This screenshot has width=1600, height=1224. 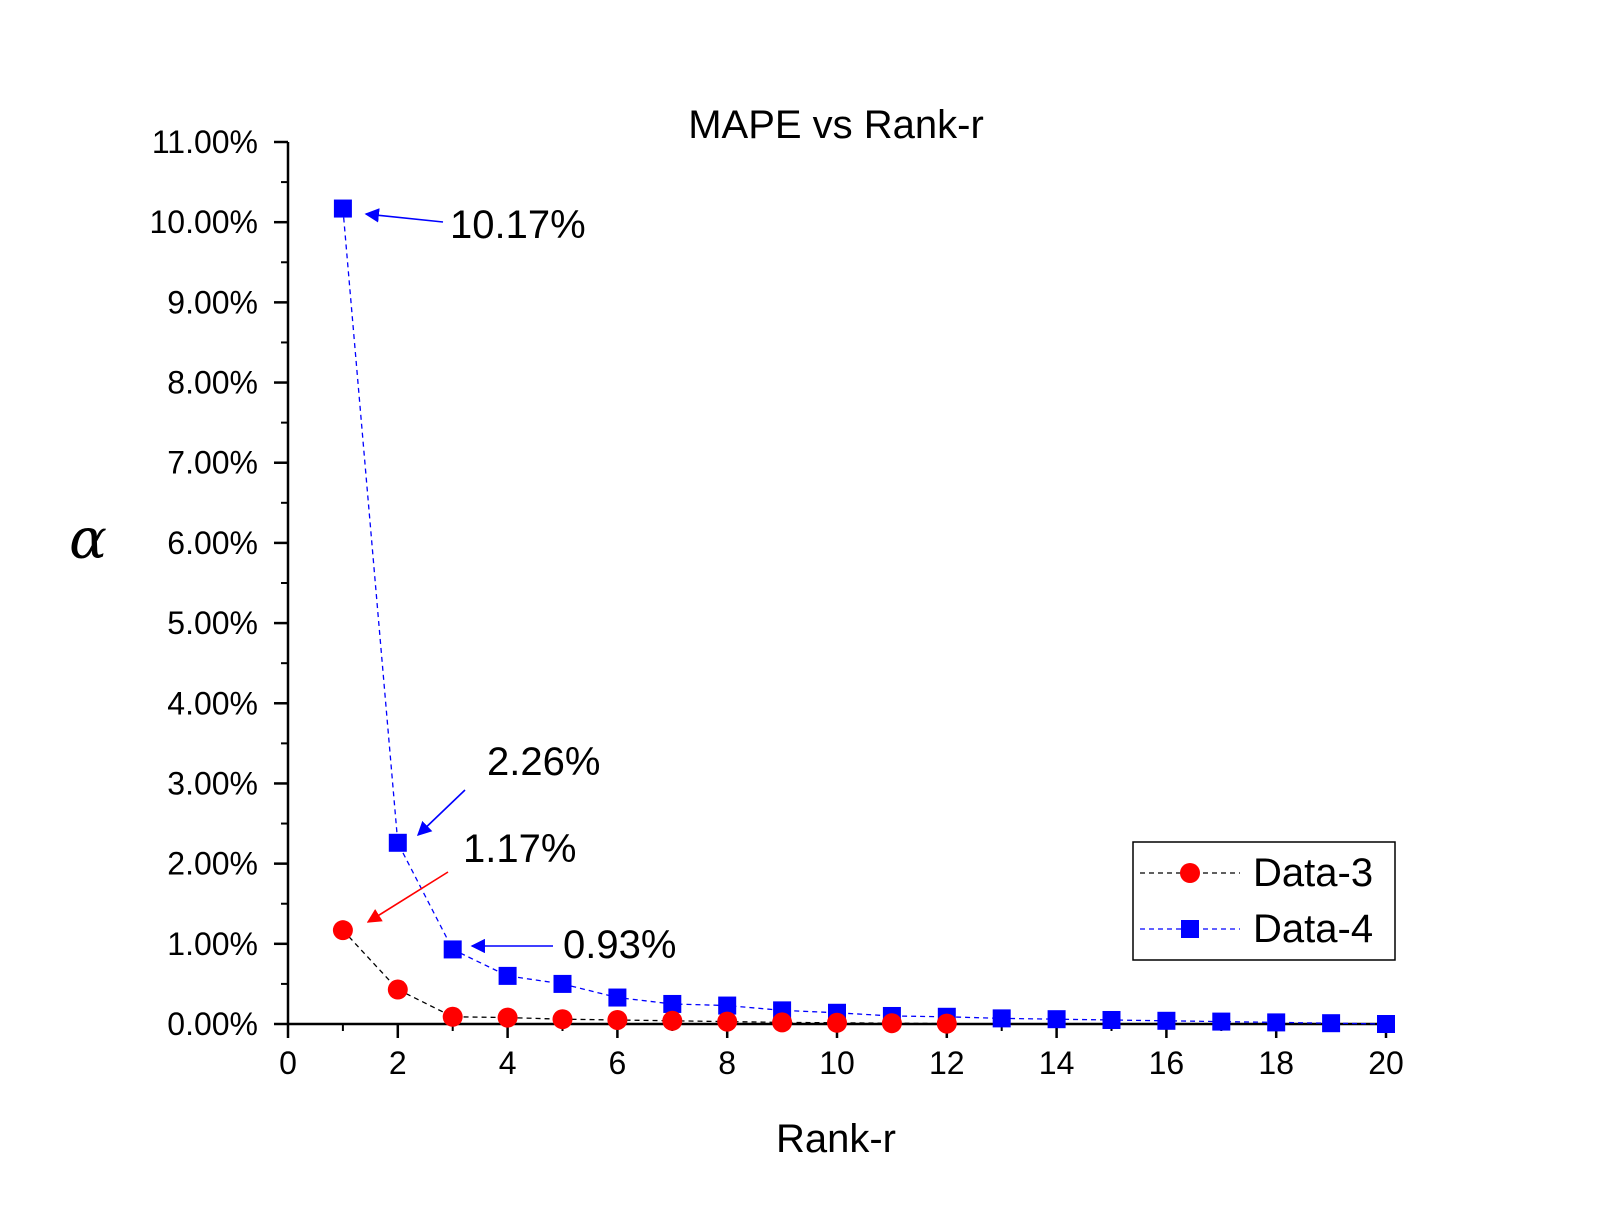 I want to click on x-tick-label: 12, so click(x=947, y=1063).